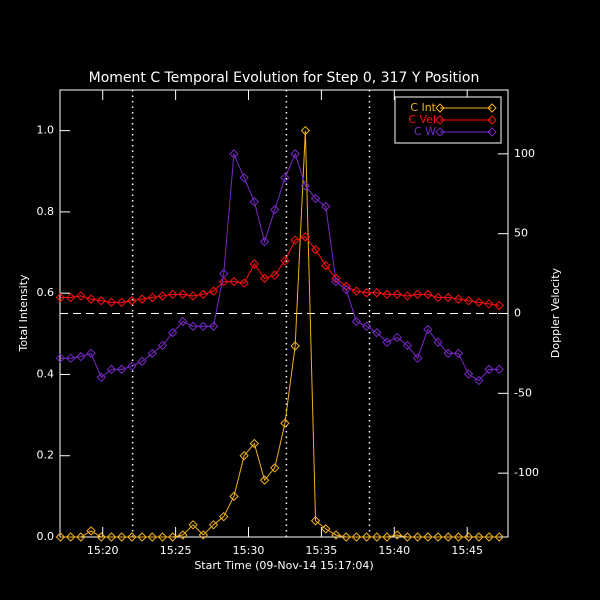  Describe the element at coordinates (423, 107) in the screenshot. I see `legend-label: C Int` at that location.